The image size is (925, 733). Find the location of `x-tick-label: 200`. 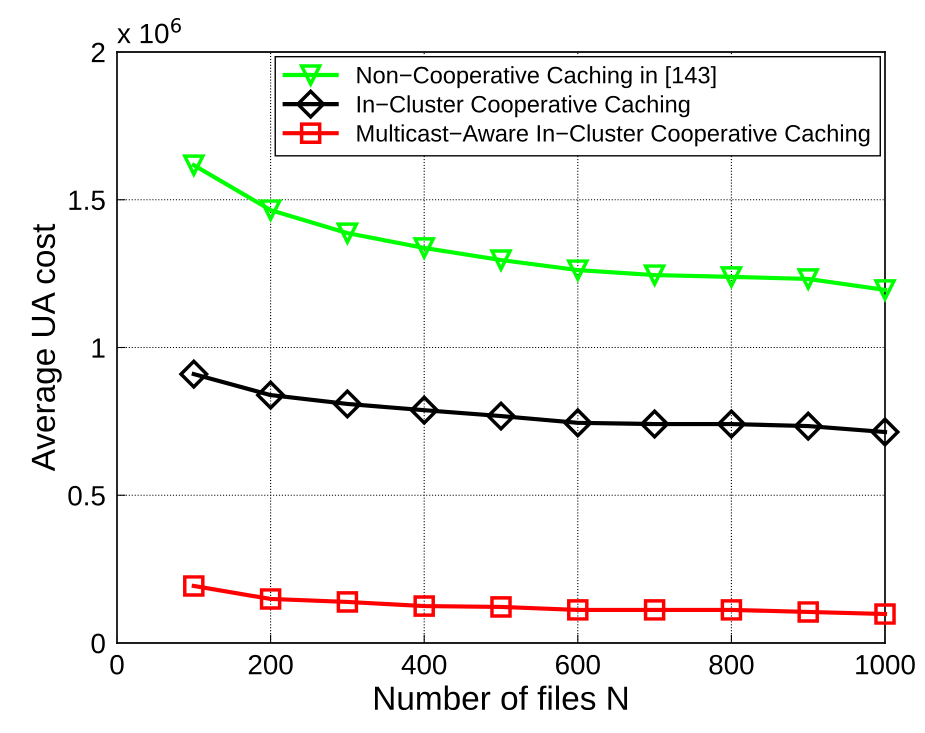

x-tick-label: 200 is located at coordinates (270, 664).